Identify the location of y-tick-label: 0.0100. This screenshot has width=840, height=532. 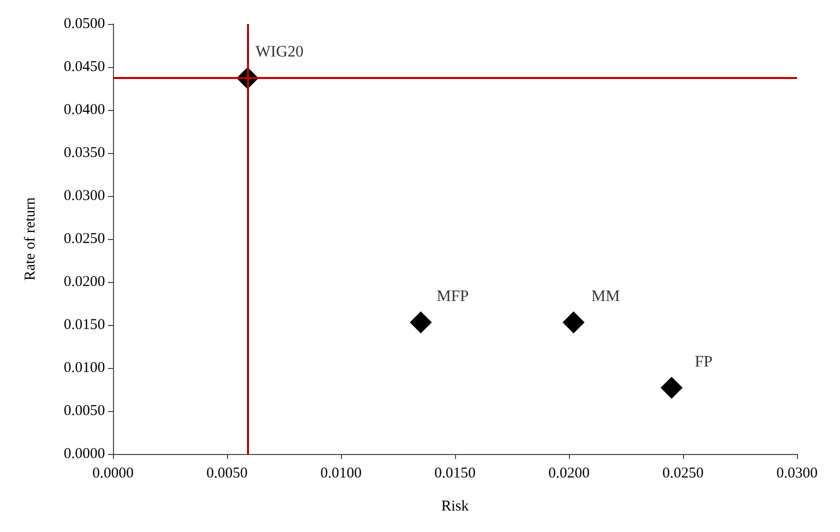
(84, 368).